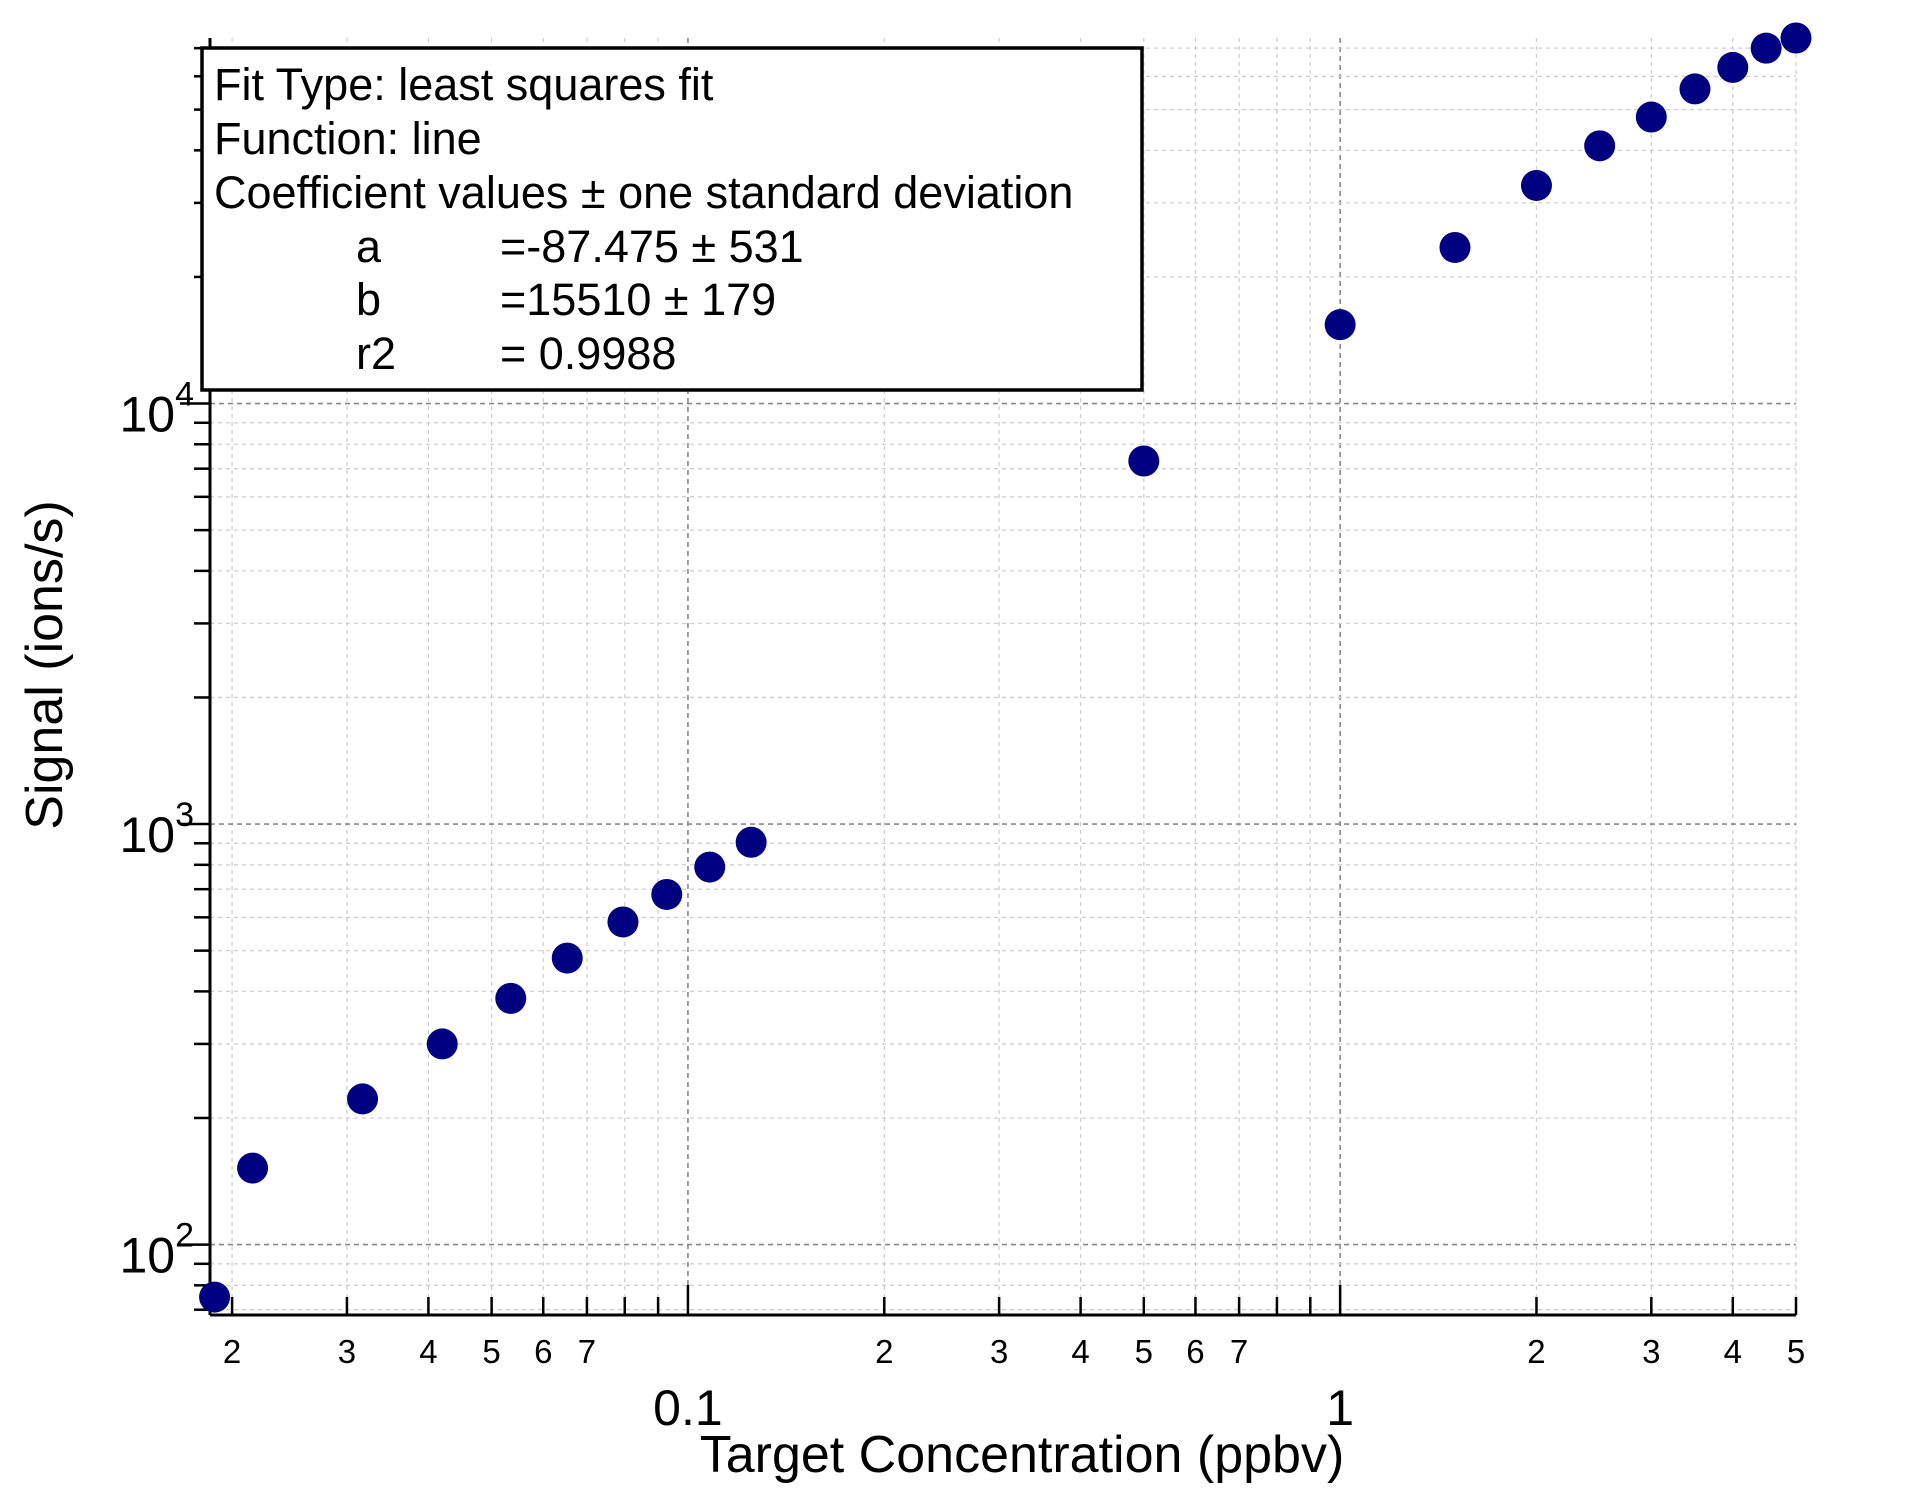  What do you see at coordinates (368, 299) in the screenshot?
I see `coef-b-name: b` at bounding box center [368, 299].